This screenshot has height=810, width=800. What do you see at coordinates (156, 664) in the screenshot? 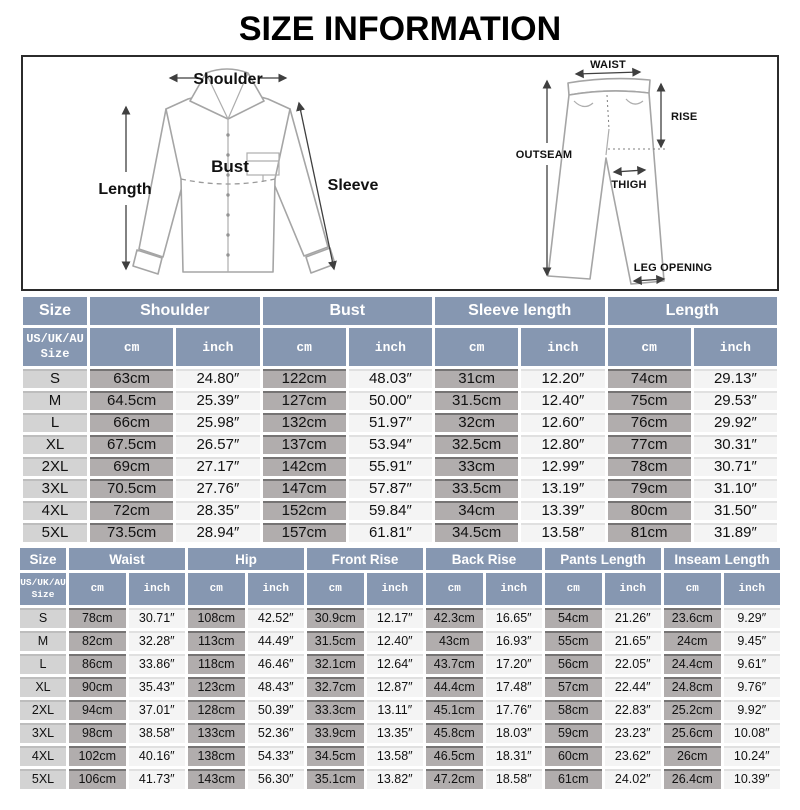
I see `inch-value-cell: 33.86″` at bounding box center [156, 664].